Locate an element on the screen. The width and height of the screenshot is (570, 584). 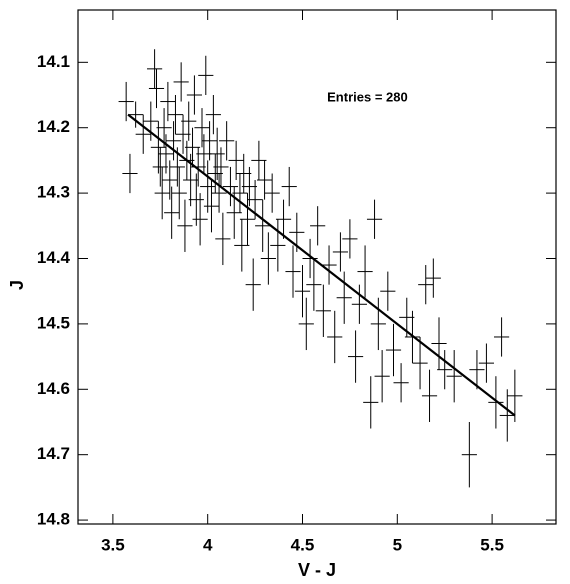
annotation: Entries = 280 is located at coordinates (367, 97).